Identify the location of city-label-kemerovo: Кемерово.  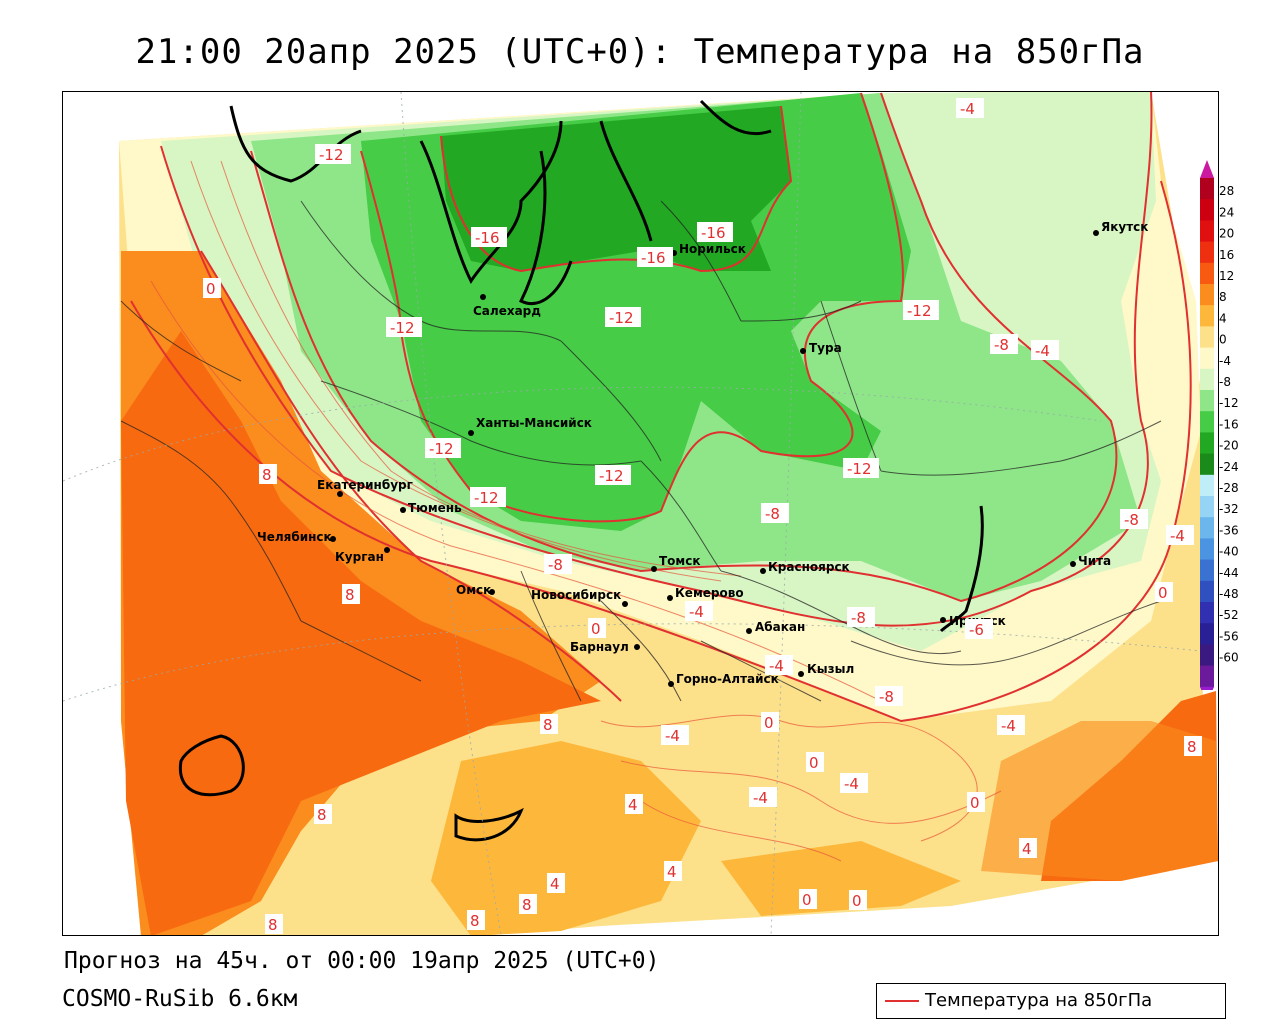
(709, 593).